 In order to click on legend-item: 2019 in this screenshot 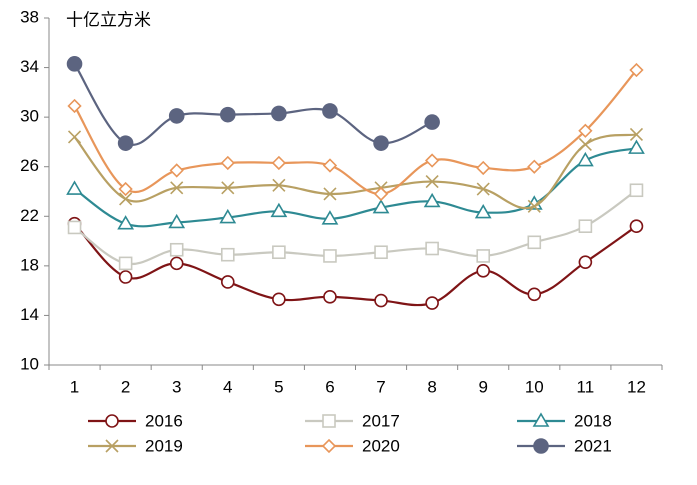, I will do `click(135, 445)`.